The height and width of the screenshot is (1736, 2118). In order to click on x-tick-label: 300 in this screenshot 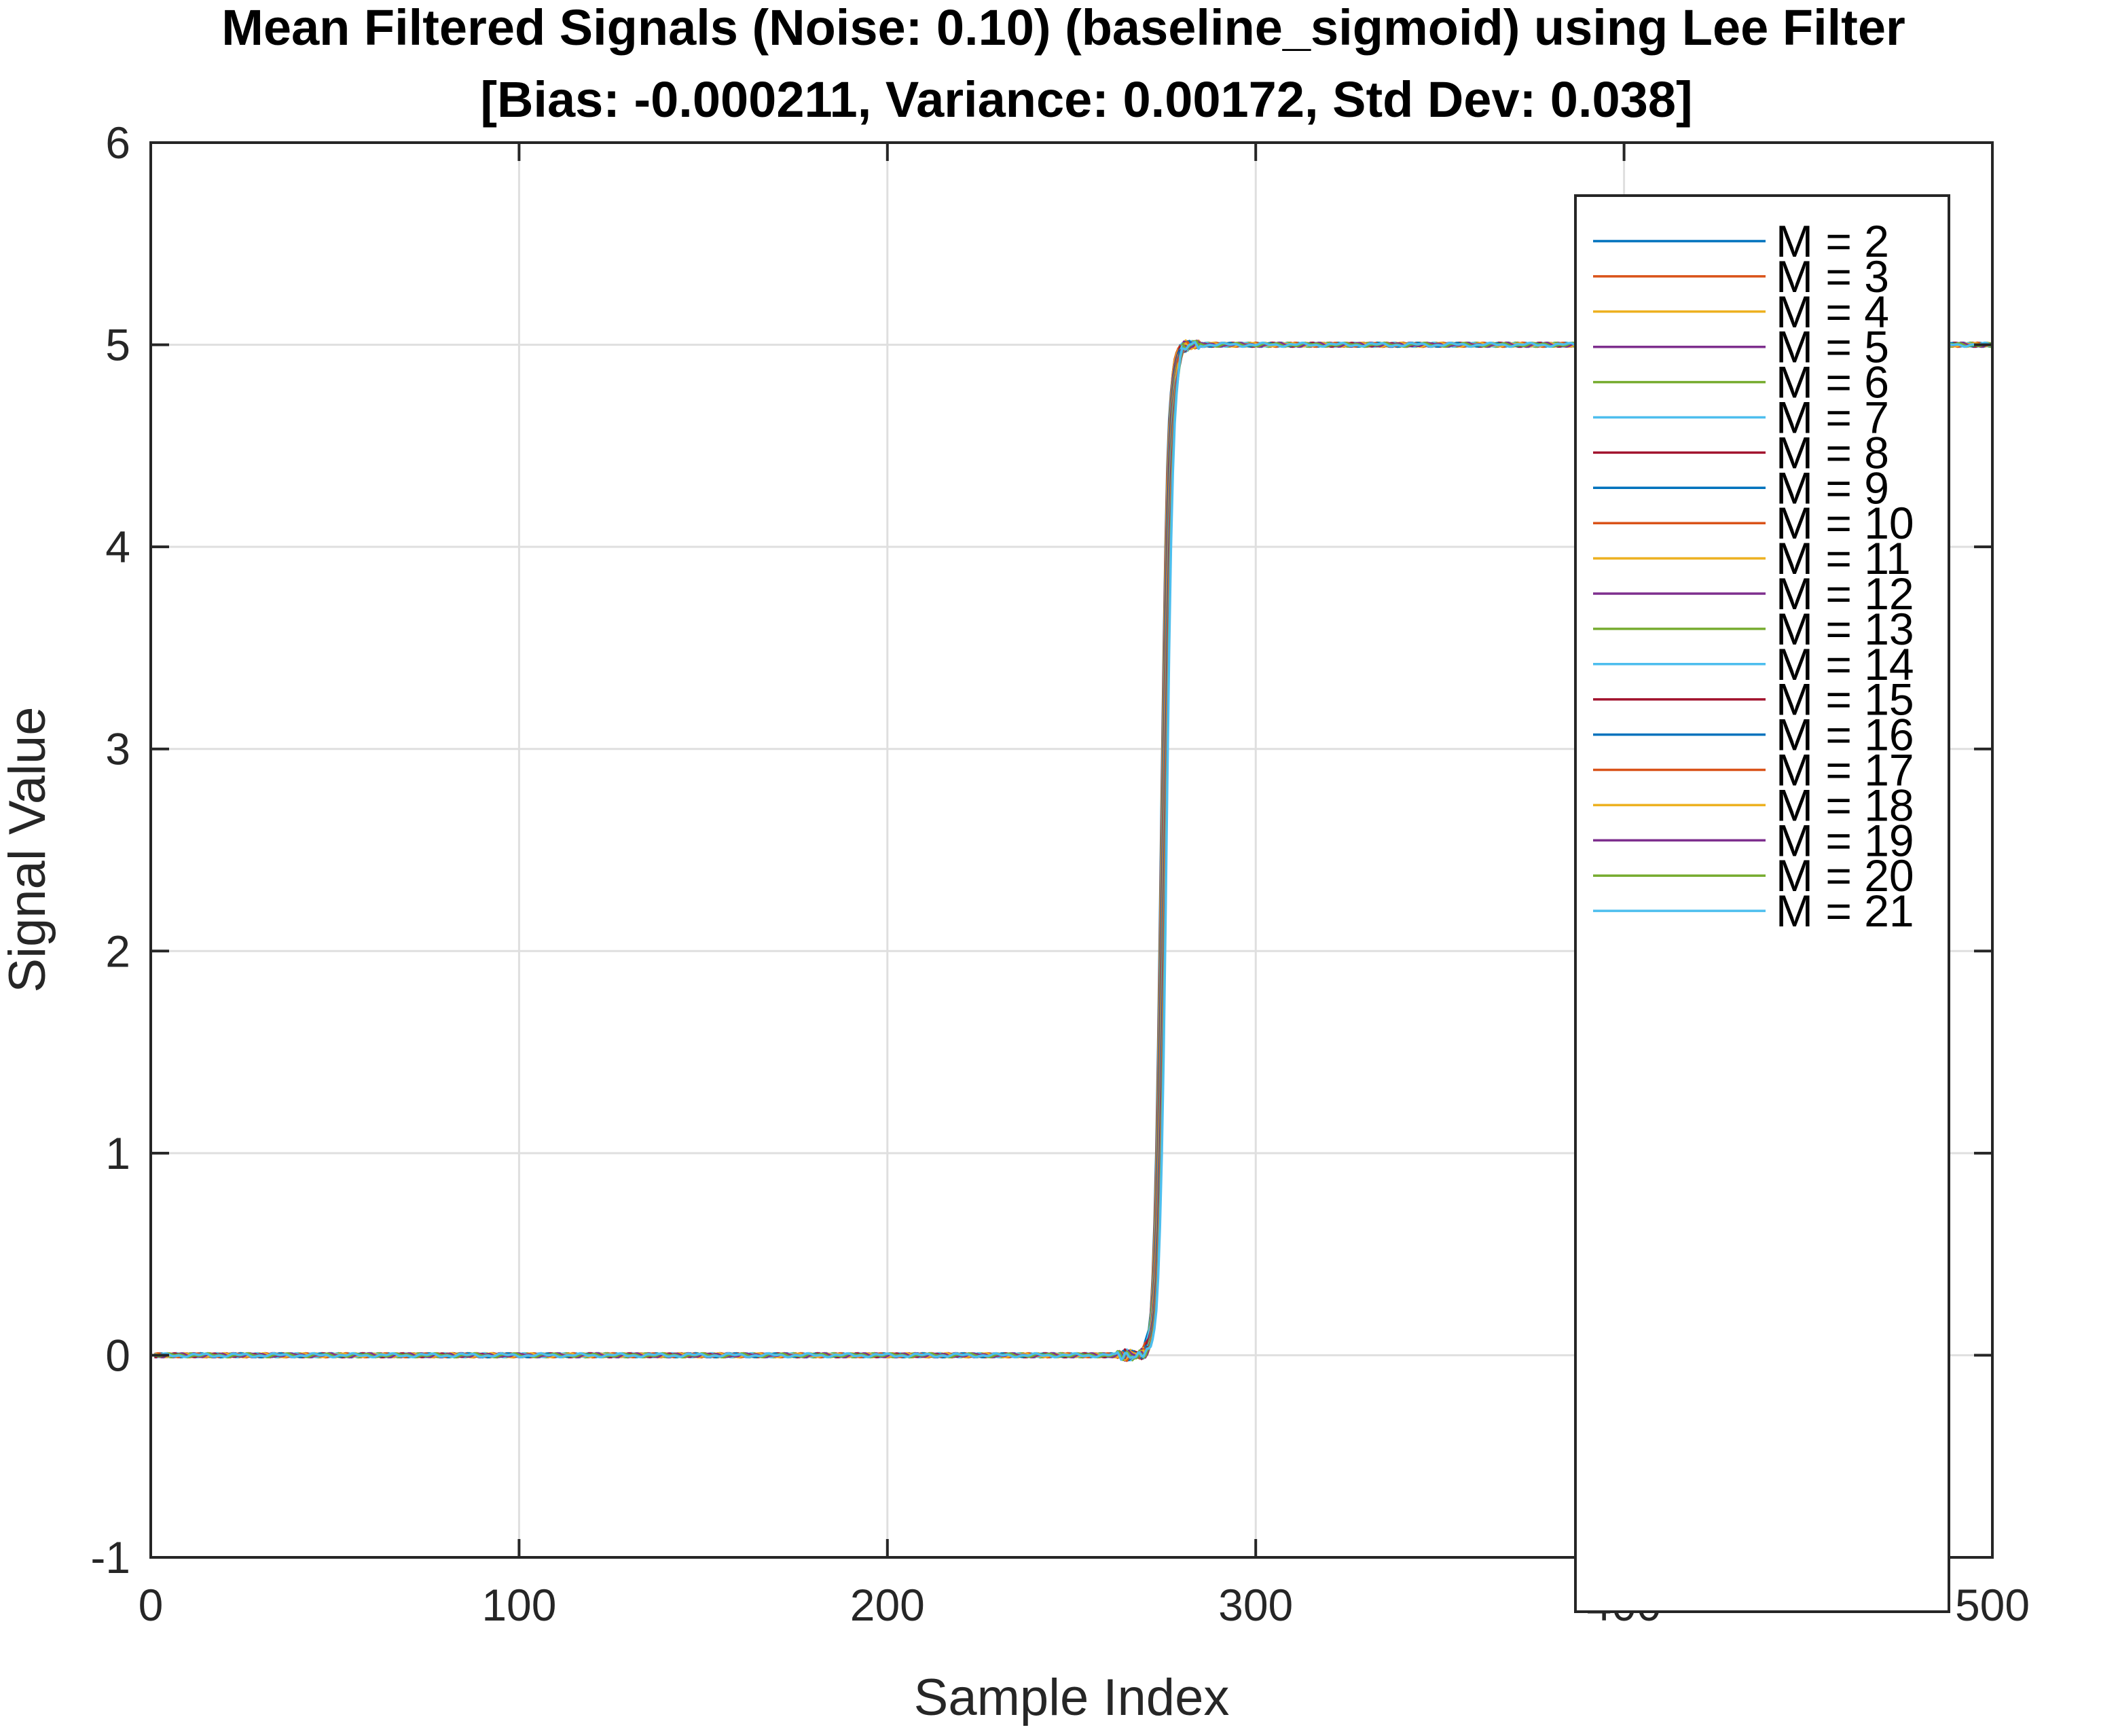, I will do `click(1255, 1605)`.